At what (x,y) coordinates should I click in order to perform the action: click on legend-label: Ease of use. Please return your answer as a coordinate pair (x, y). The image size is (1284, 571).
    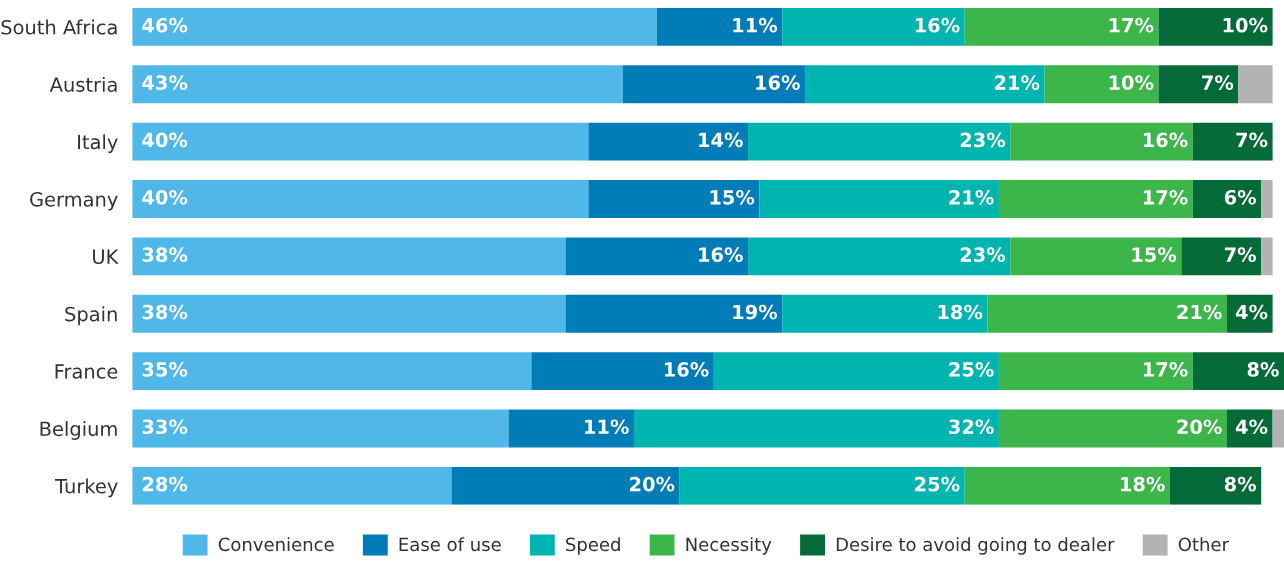
    Looking at the image, I should click on (450, 544).